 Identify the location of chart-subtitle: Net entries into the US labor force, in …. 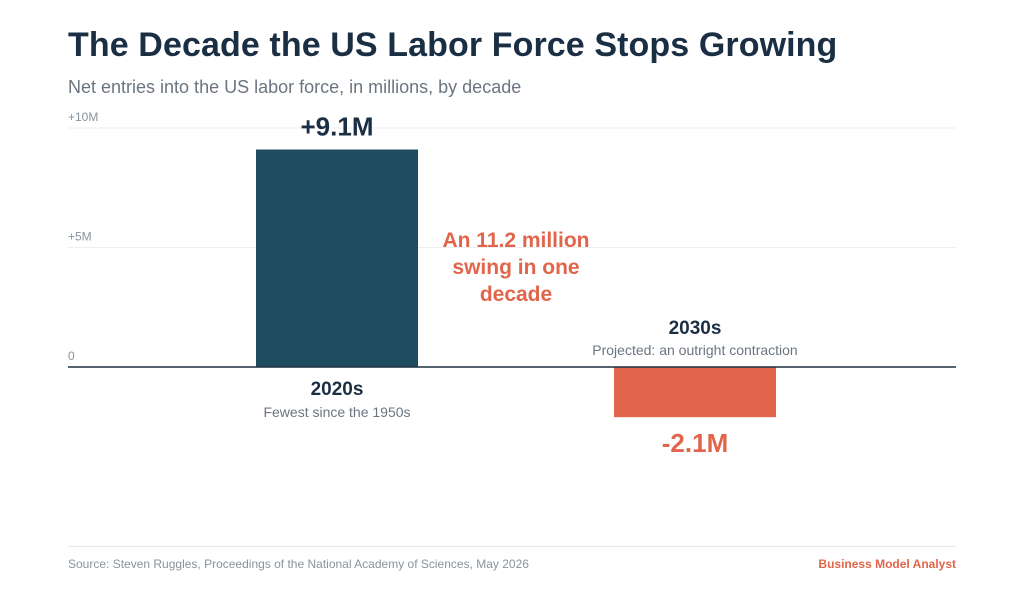
(295, 87).